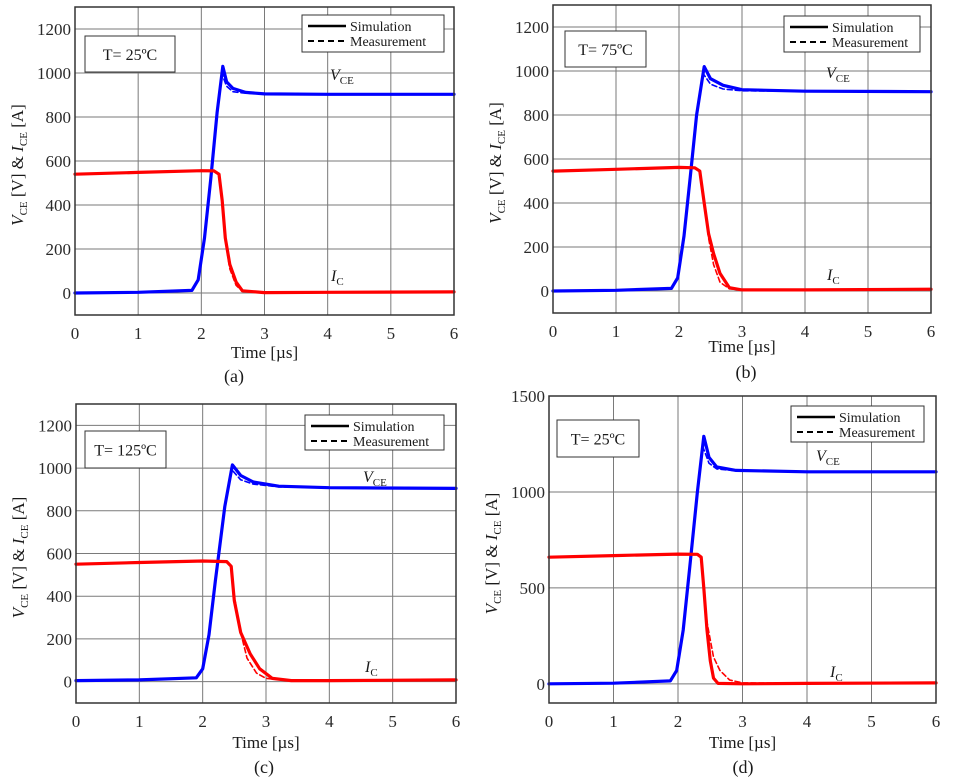 This screenshot has width=963, height=779. Describe the element at coordinates (869, 418) in the screenshot. I see `legend-entry: Simulation` at that location.